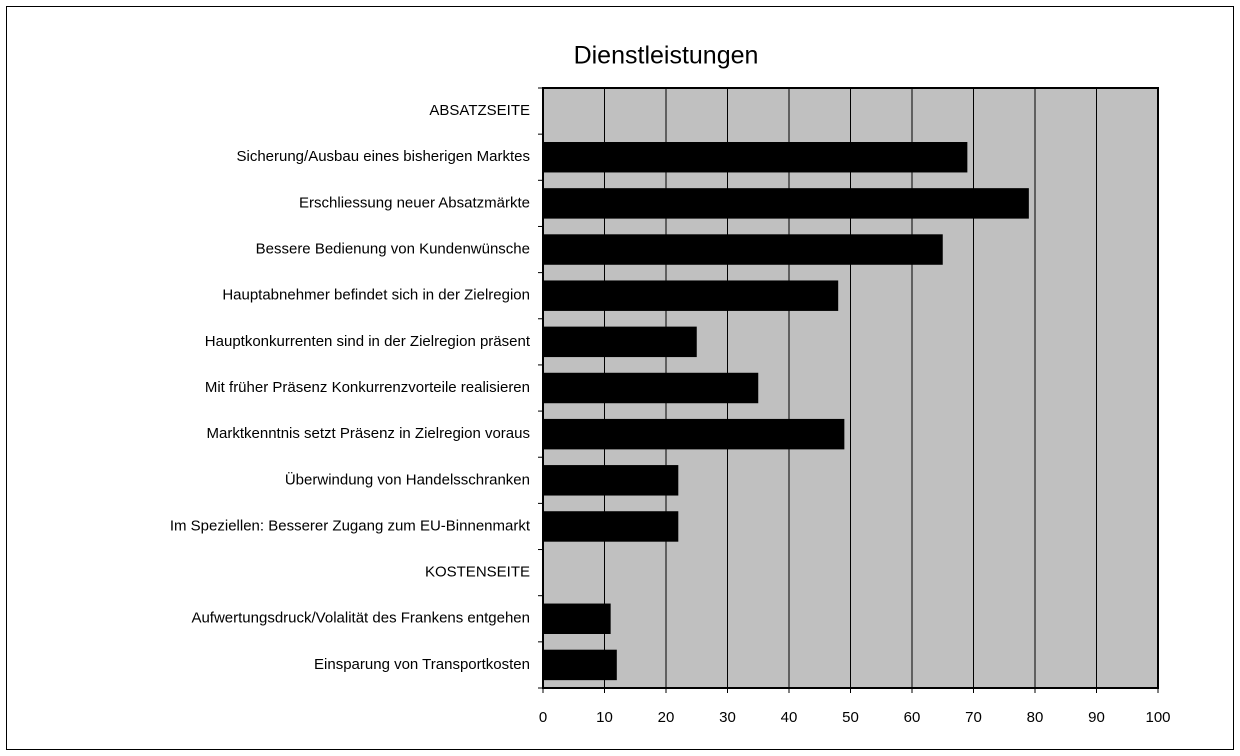 The width and height of the screenshot is (1240, 756). What do you see at coordinates (912, 717) in the screenshot?
I see `x-tick-label: 60` at bounding box center [912, 717].